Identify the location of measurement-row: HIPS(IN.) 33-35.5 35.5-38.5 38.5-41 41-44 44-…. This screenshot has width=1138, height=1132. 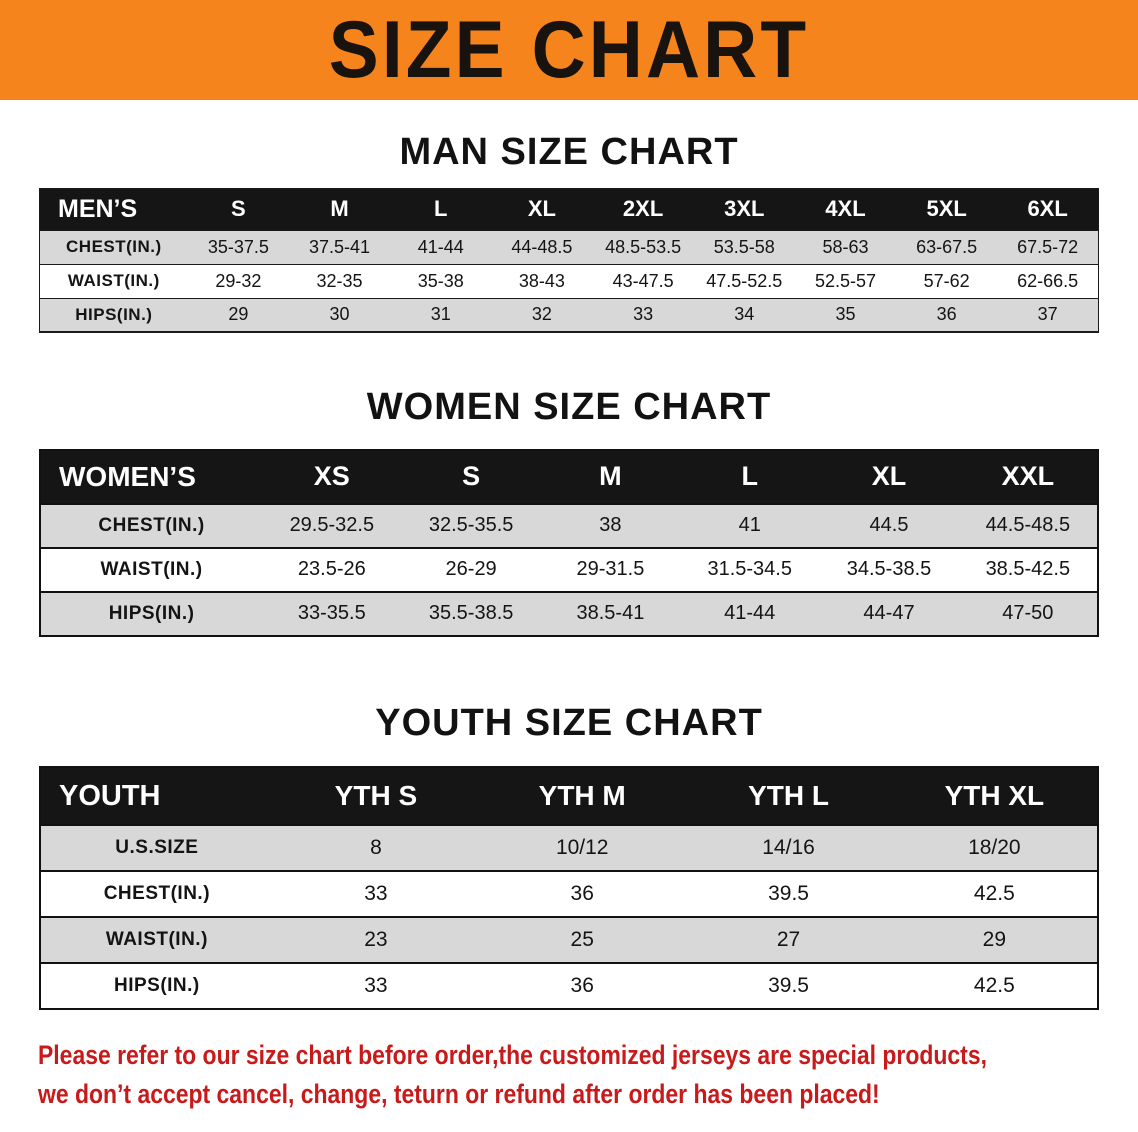
(569, 613).